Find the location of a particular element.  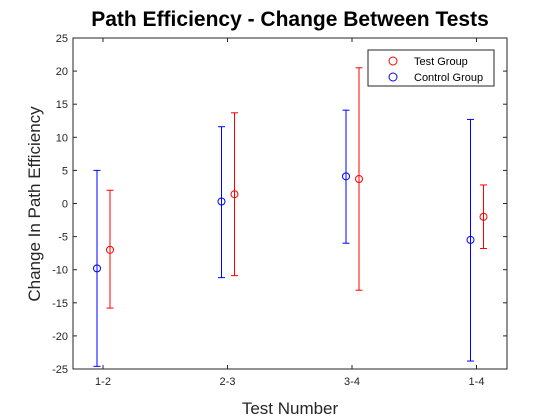

legend-label: Test Group is located at coordinates (441, 62).